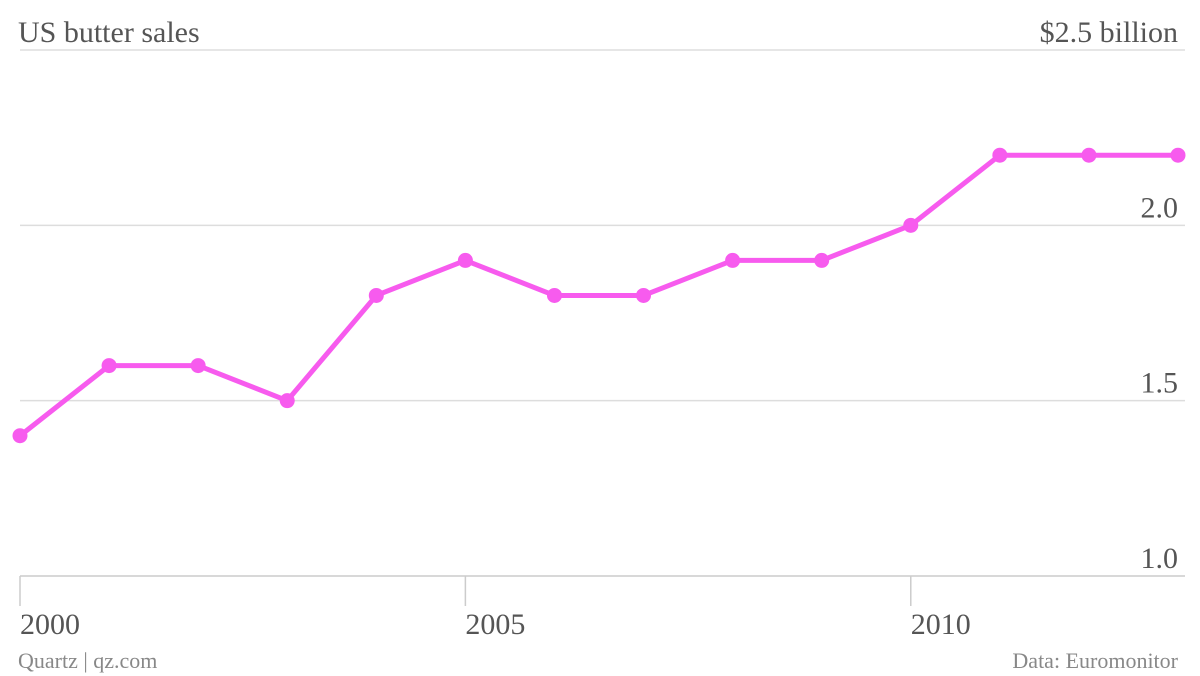 This screenshot has height=676, width=1200. Describe the element at coordinates (1160, 207) in the screenshot. I see `y-tick-label: 2.0` at that location.